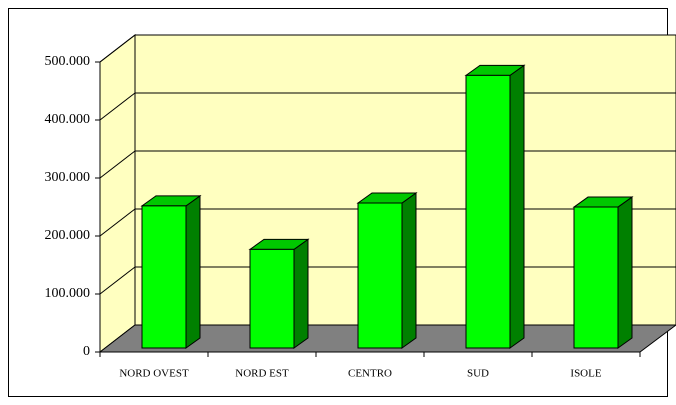 The image size is (676, 405). Describe the element at coordinates (370, 374) in the screenshot. I see `x-tick-label: CENTRO` at that location.